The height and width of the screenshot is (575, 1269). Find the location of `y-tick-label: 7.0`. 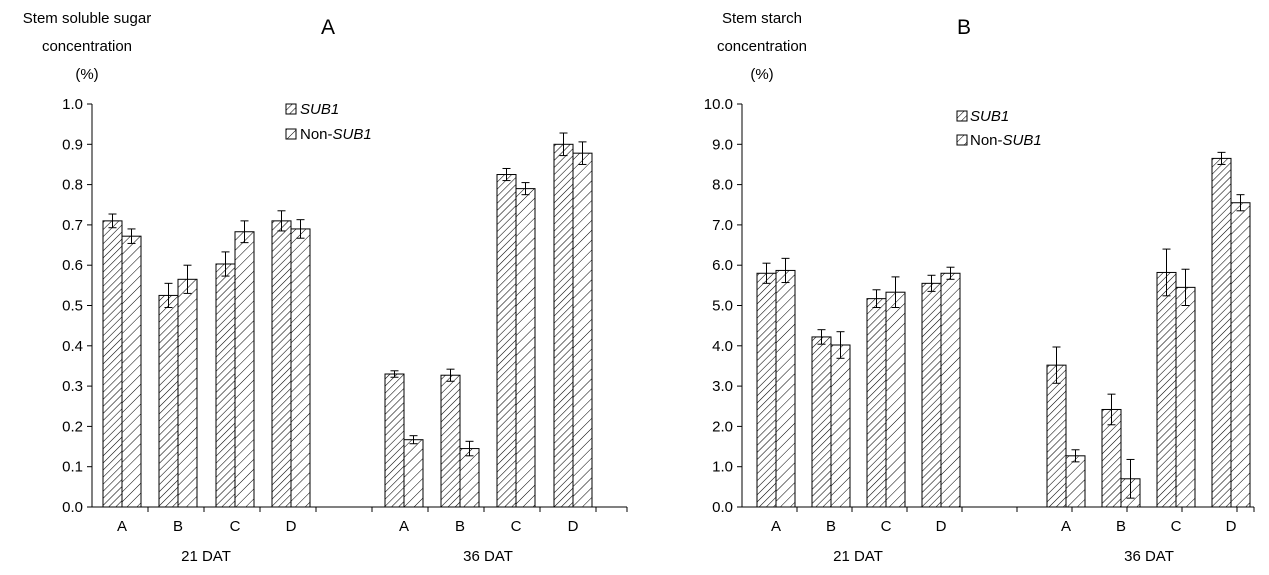

y-tick-label: 7.0 is located at coordinates (722, 225).